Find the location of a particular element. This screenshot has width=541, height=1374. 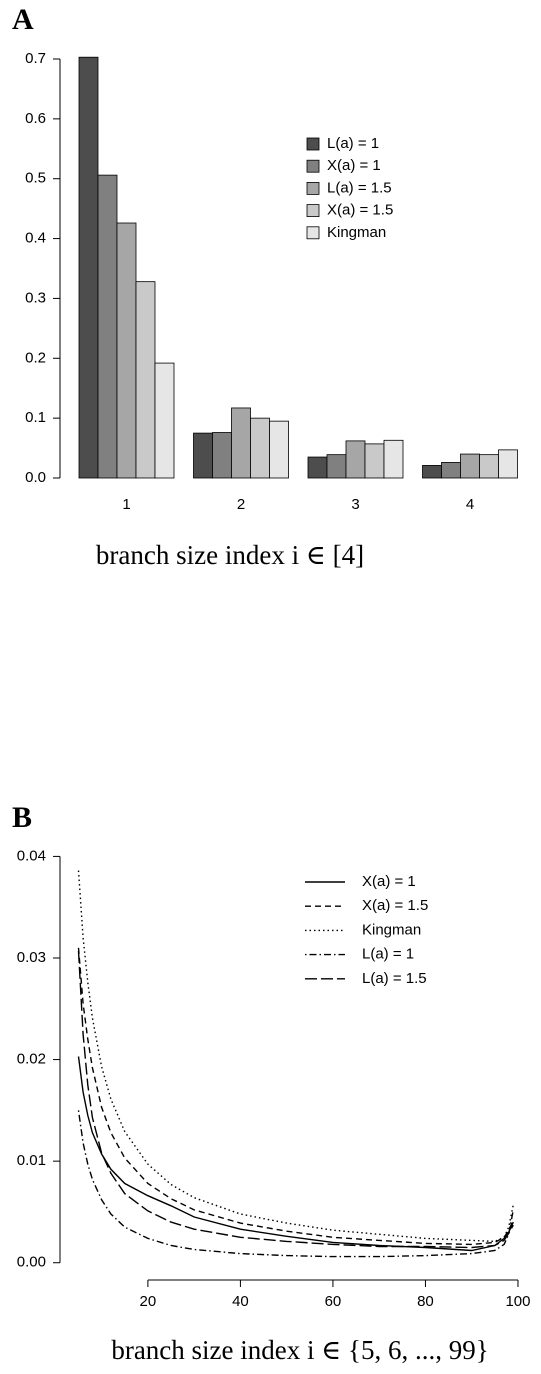

x-tick-label: 100 is located at coordinates (517, 1301).